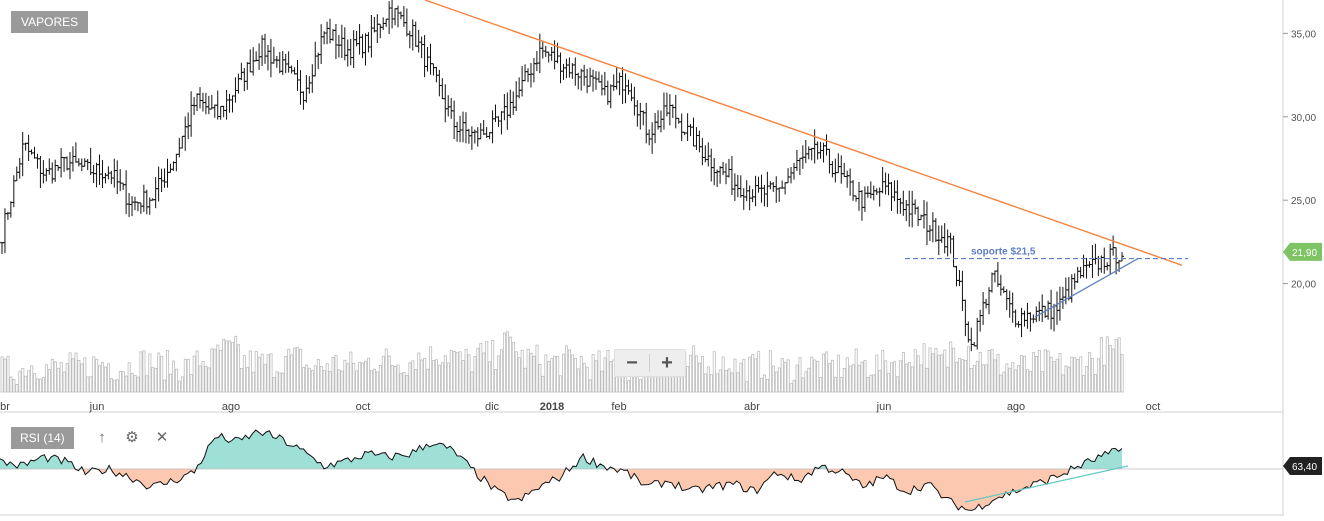 The width and height of the screenshot is (1324, 521). What do you see at coordinates (162, 437) in the screenshot?
I see `close-icon: ✕` at bounding box center [162, 437].